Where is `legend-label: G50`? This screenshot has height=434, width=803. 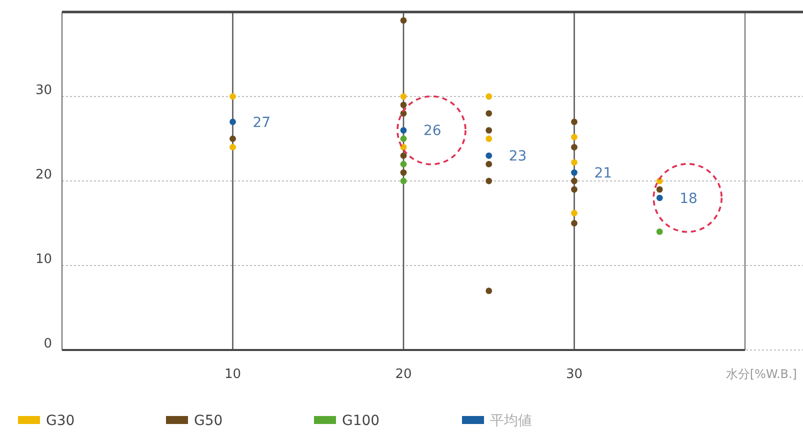 legend-label: G50 is located at coordinates (208, 420).